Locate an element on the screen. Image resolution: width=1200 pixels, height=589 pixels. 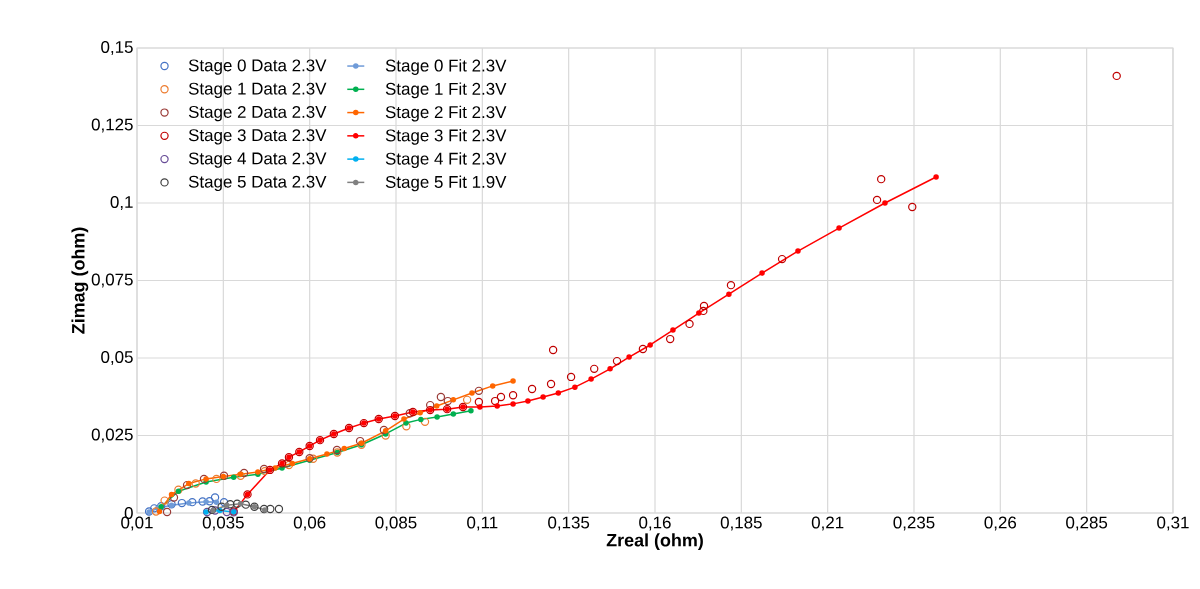
y-tick-label: 0,1 is located at coordinates (121, 203).